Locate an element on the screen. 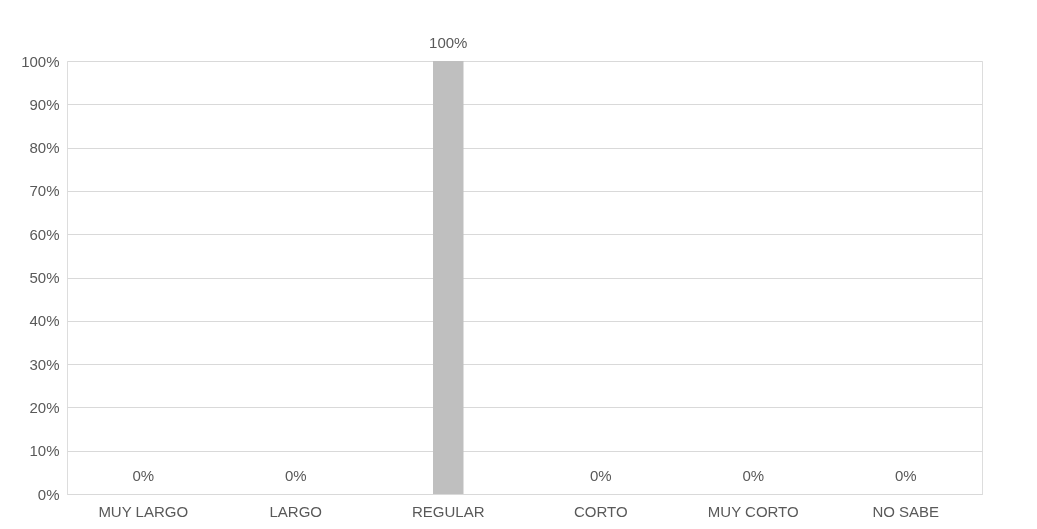 Image resolution: width=1037 pixels, height=529 pixels. y-tick-label: 90% is located at coordinates (44, 104).